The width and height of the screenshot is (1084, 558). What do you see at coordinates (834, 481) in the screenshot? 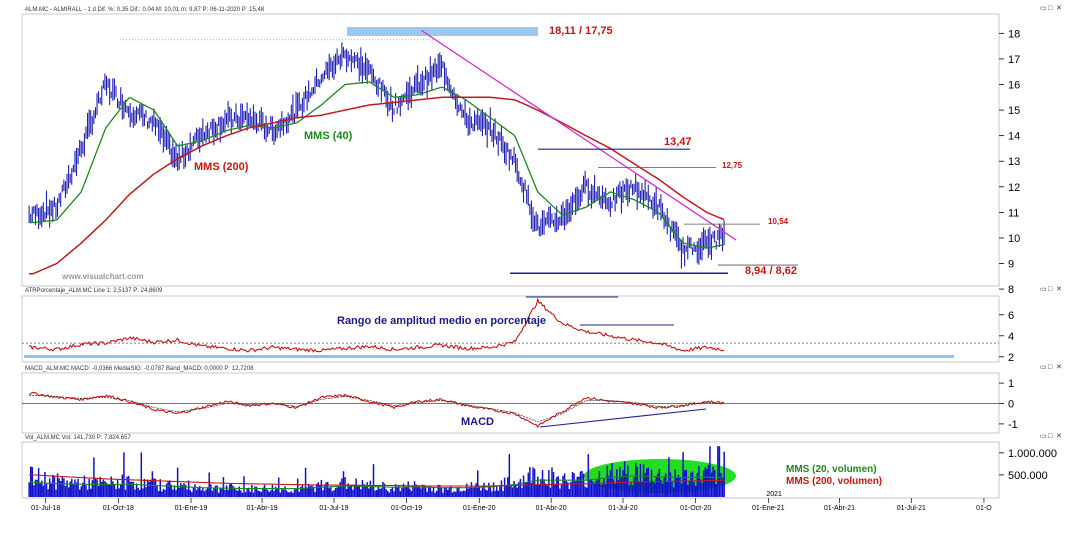
I see `vol-mms200-label: MMS (200, volumen)` at bounding box center [834, 481].